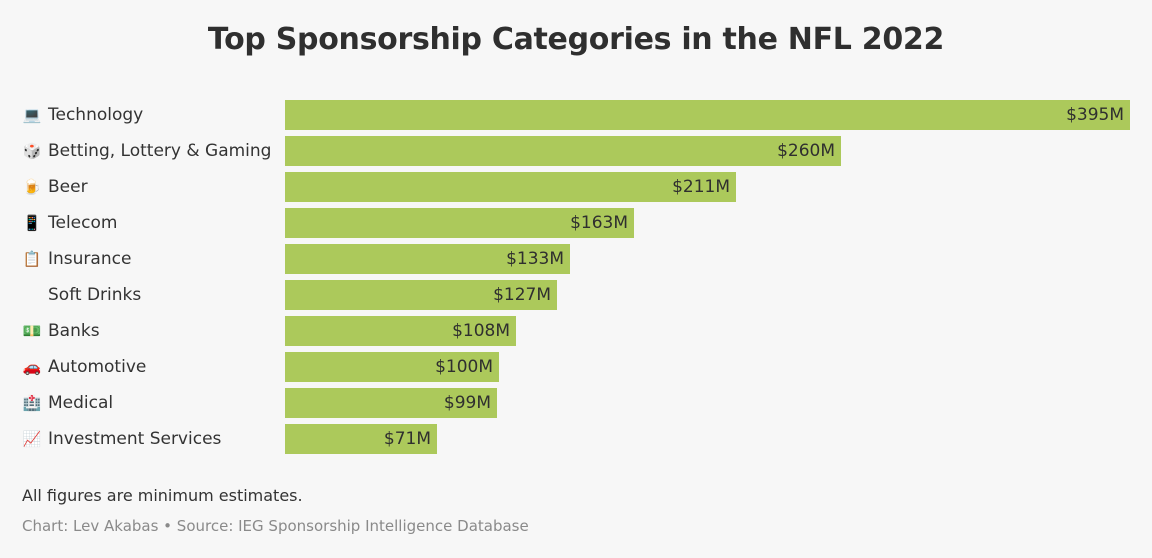 The height and width of the screenshot is (558, 1152). I want to click on bar-value-label: $260M, so click(806, 151).